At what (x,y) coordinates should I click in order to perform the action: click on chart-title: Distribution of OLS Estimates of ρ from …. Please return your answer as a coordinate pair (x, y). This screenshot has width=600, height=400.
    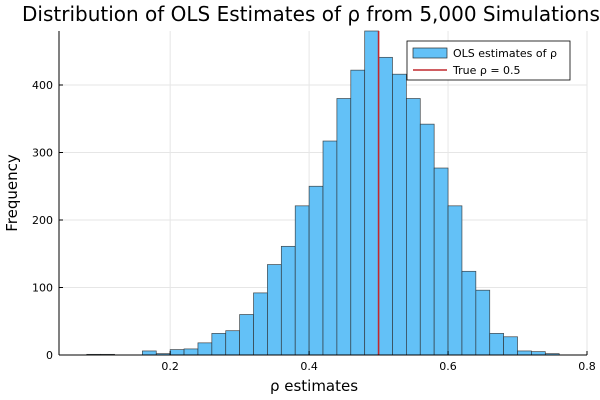
    Looking at the image, I should click on (311, 14).